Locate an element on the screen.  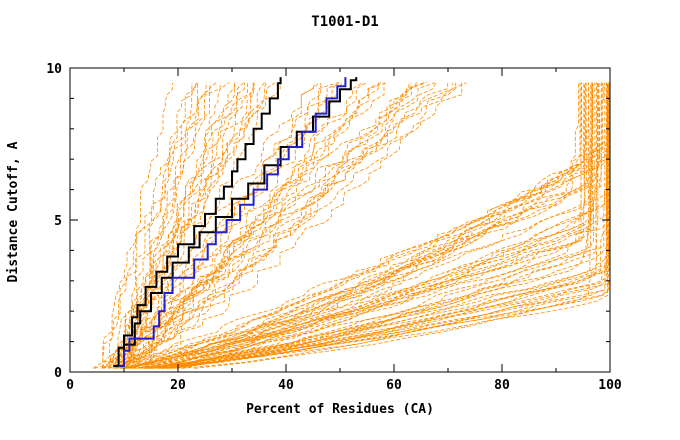
x-tick-label: 0 is located at coordinates (70, 385).